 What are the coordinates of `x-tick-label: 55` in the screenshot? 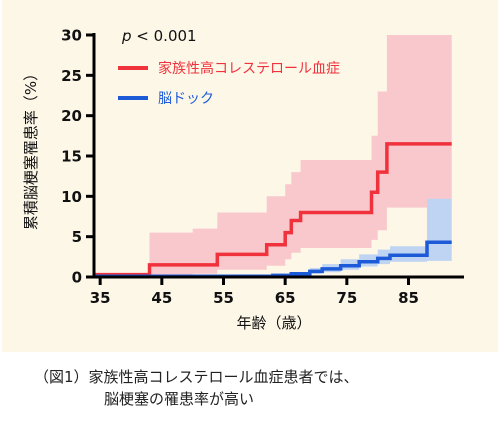 It's located at (223, 298).